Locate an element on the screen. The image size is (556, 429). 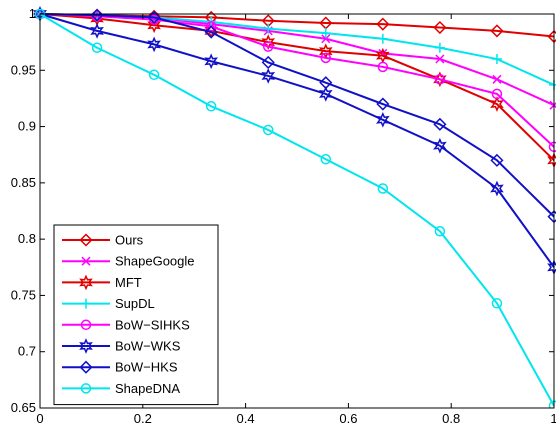
legend-label: BoW−WKS is located at coordinates (148, 346).